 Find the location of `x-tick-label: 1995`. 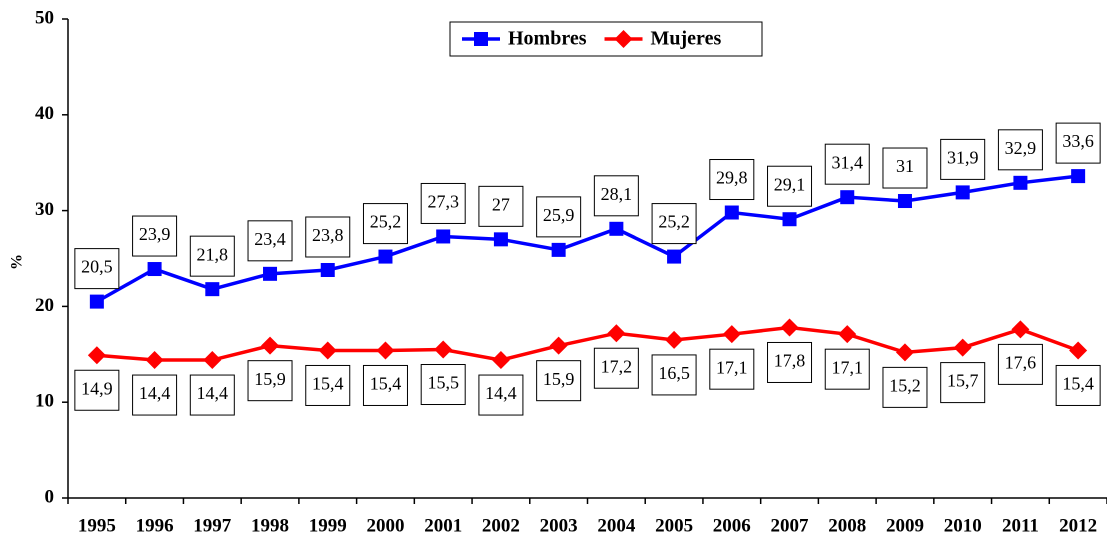

x-tick-label: 1995 is located at coordinates (97, 525).